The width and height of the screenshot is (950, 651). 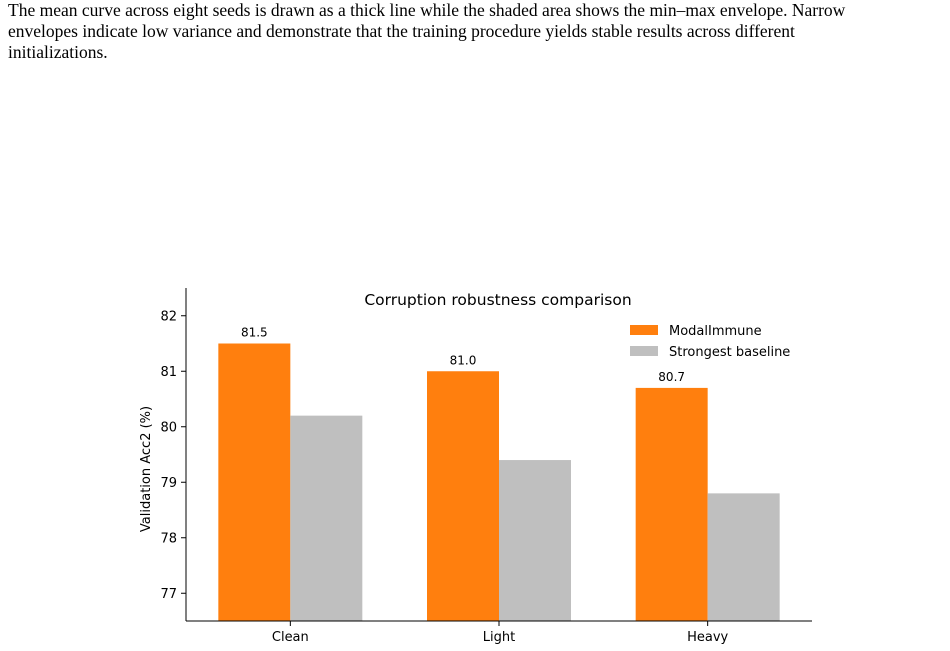 What do you see at coordinates (146, 469) in the screenshot?
I see `y-axis-label: Validation Acc2 (%)` at bounding box center [146, 469].